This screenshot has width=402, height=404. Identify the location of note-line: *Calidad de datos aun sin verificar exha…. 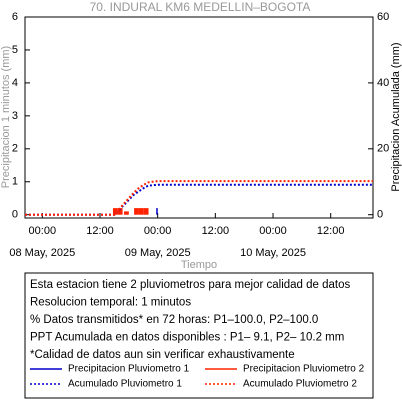
(162, 355).